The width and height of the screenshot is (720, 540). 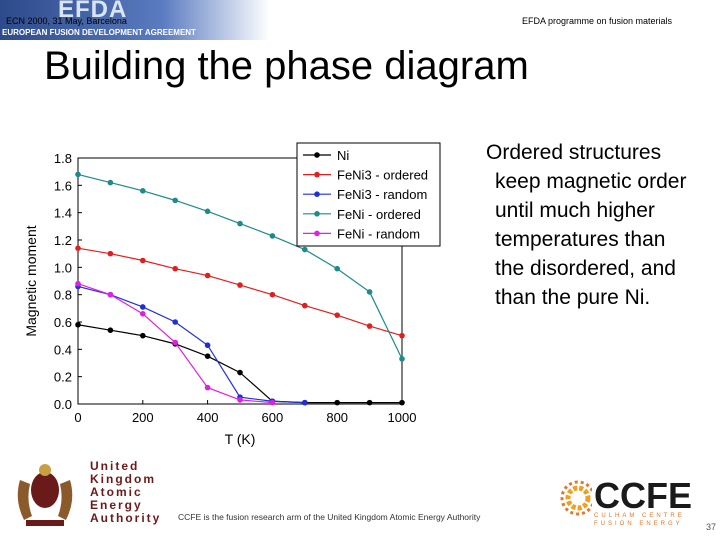 What do you see at coordinates (711, 527) in the screenshot?
I see `page-number: 37` at bounding box center [711, 527].